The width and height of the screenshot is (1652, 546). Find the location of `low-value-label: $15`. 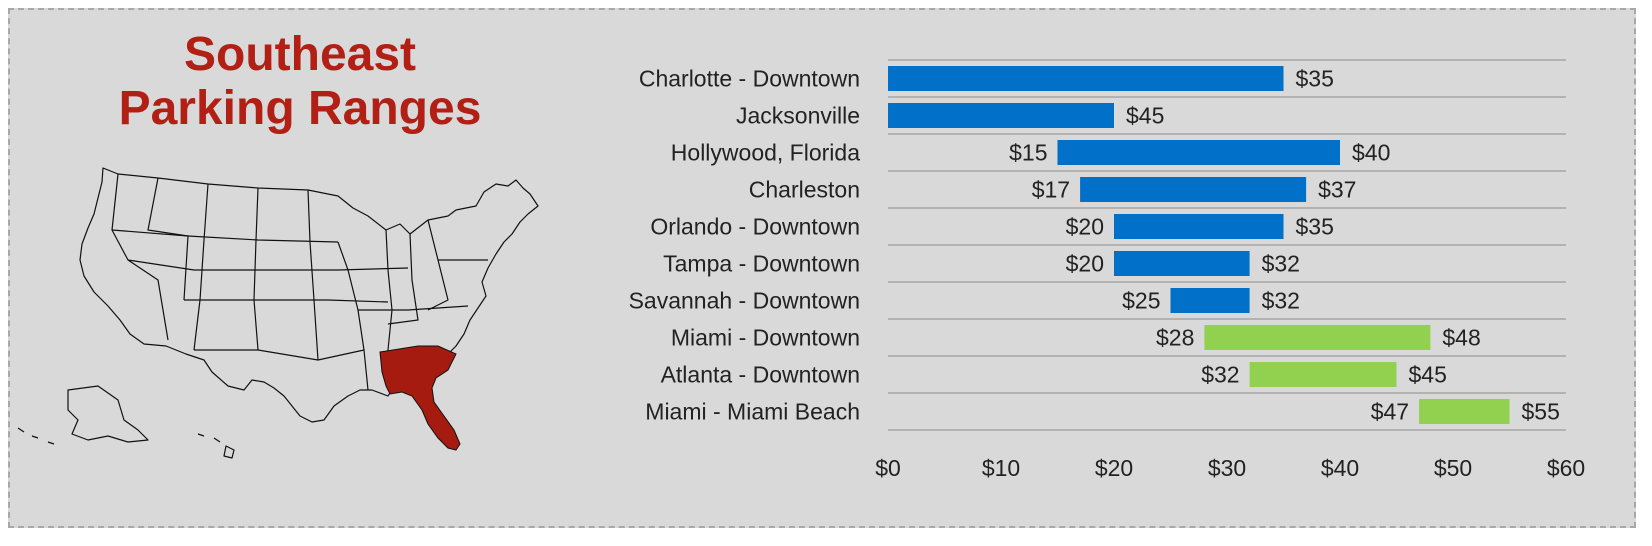

low-value-label: $15 is located at coordinates (1028, 153).